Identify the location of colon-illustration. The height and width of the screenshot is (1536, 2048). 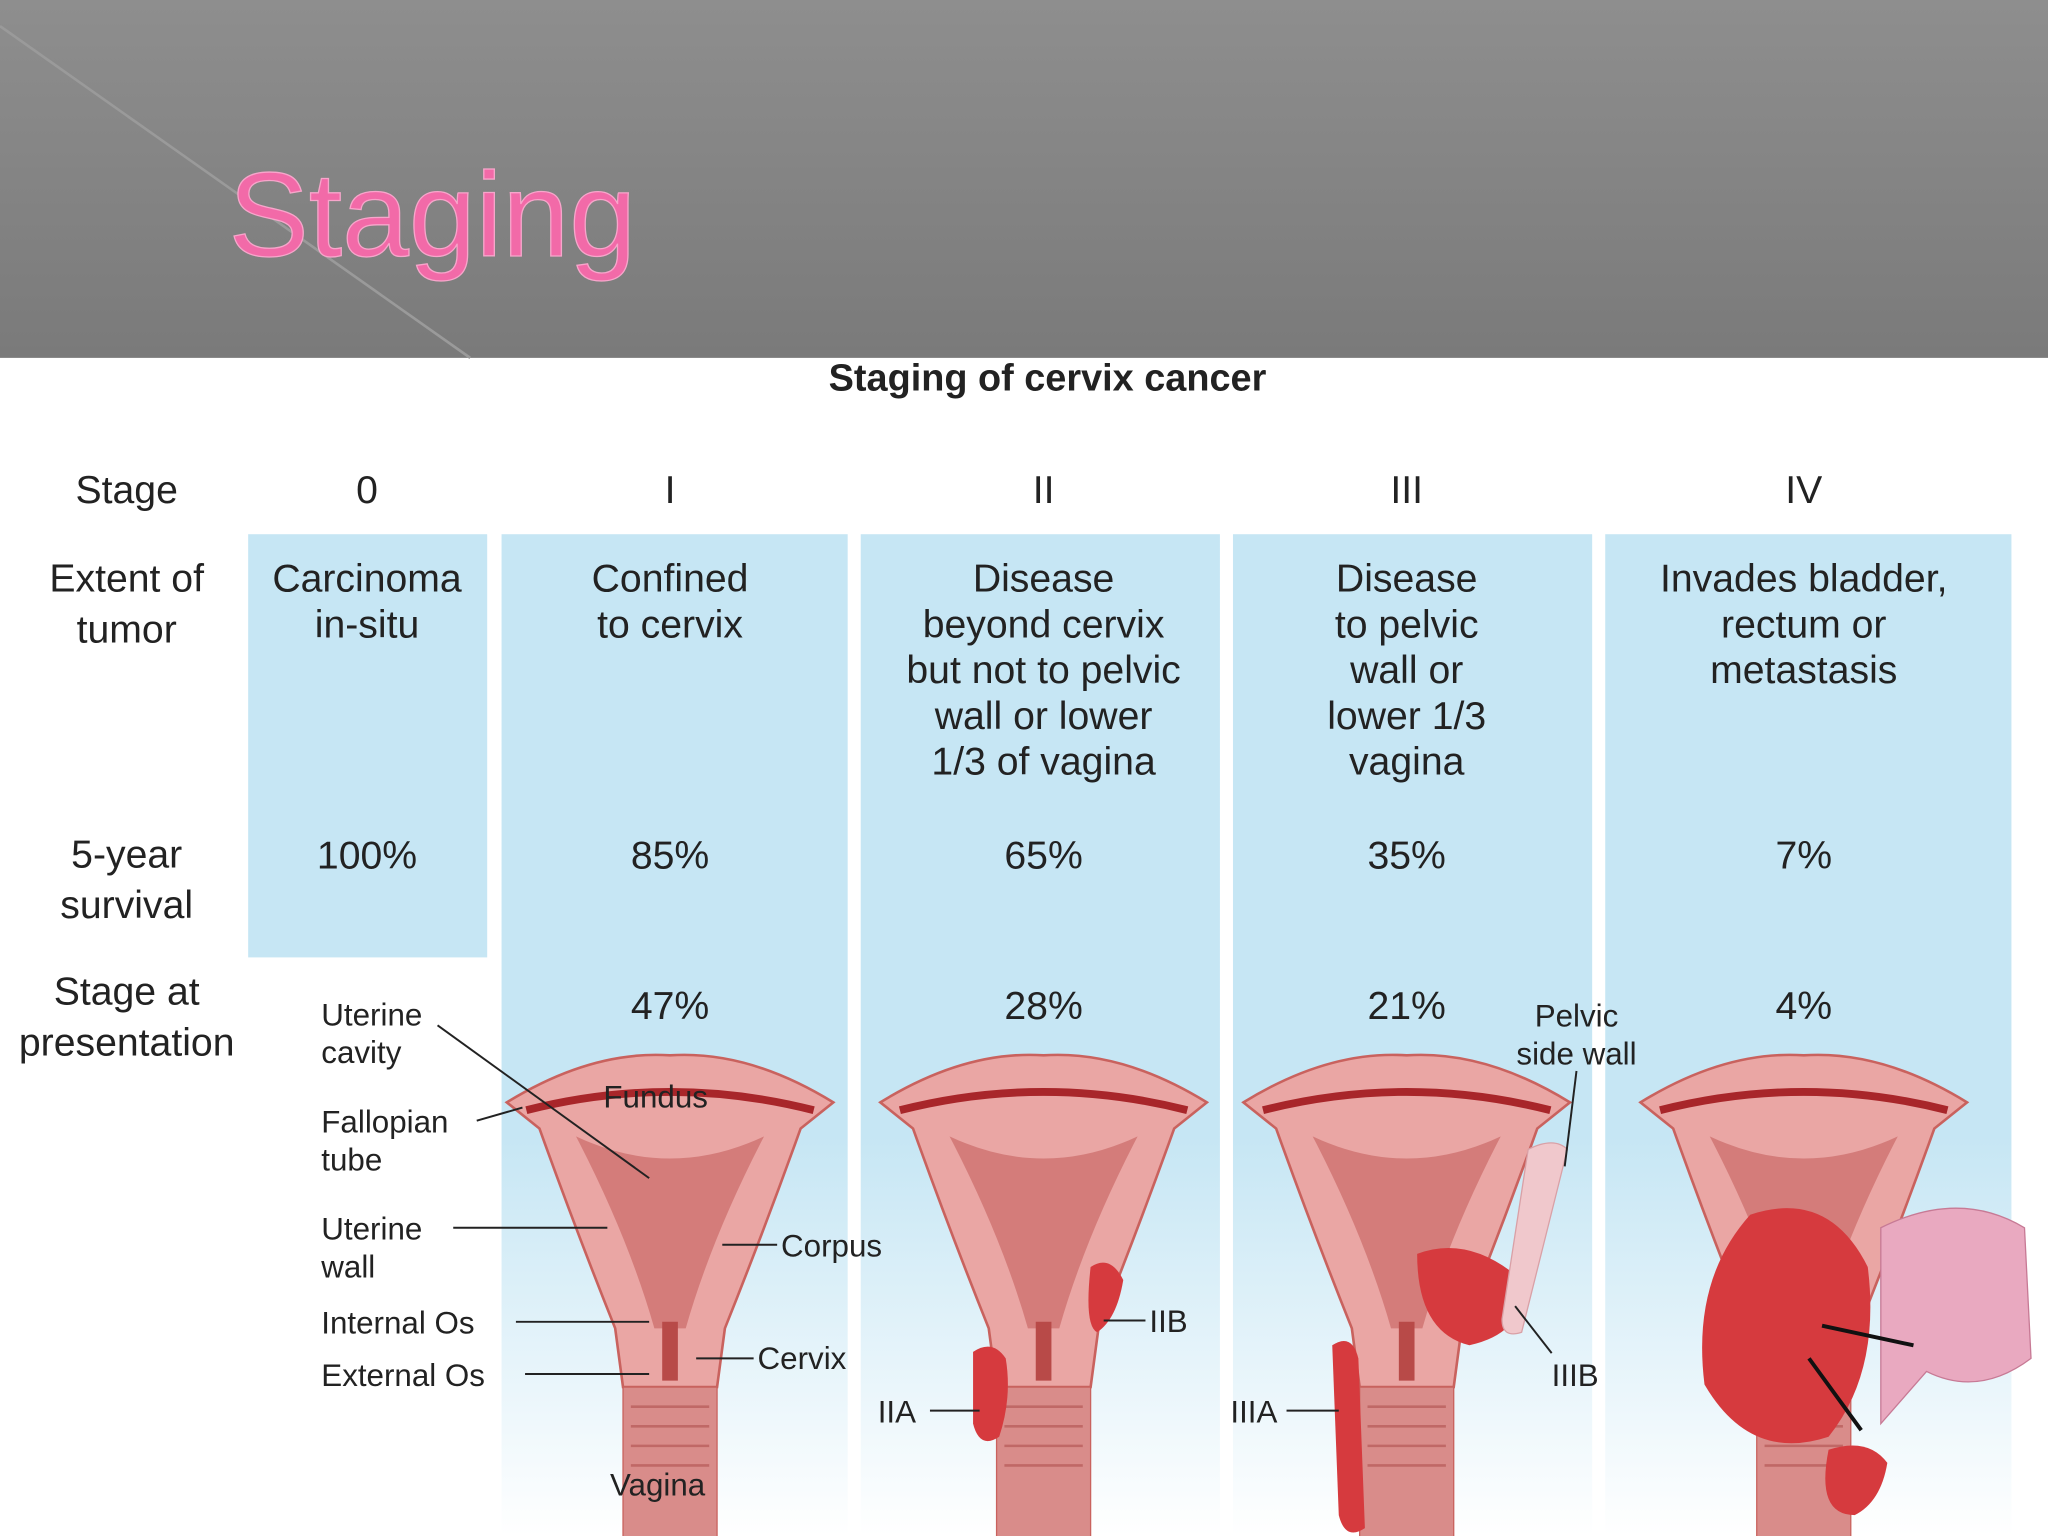
(1956, 1316).